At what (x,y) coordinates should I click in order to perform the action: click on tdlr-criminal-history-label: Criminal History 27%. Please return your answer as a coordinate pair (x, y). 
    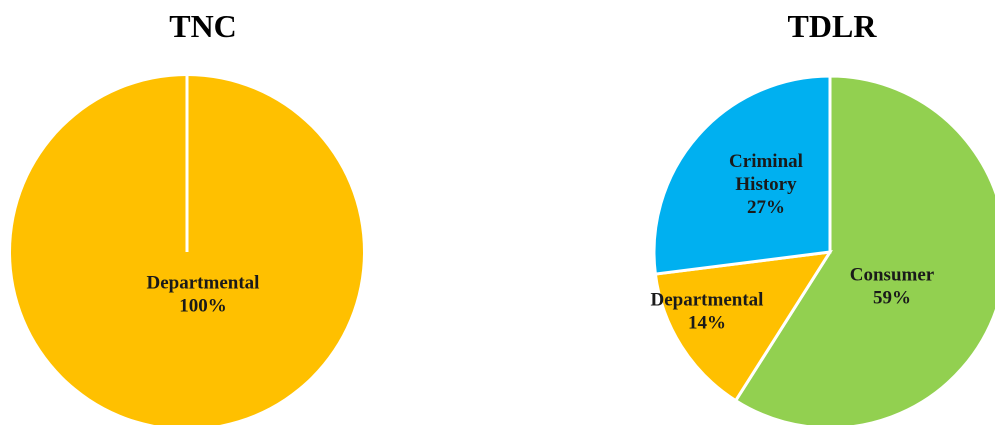
    Looking at the image, I should click on (766, 184).